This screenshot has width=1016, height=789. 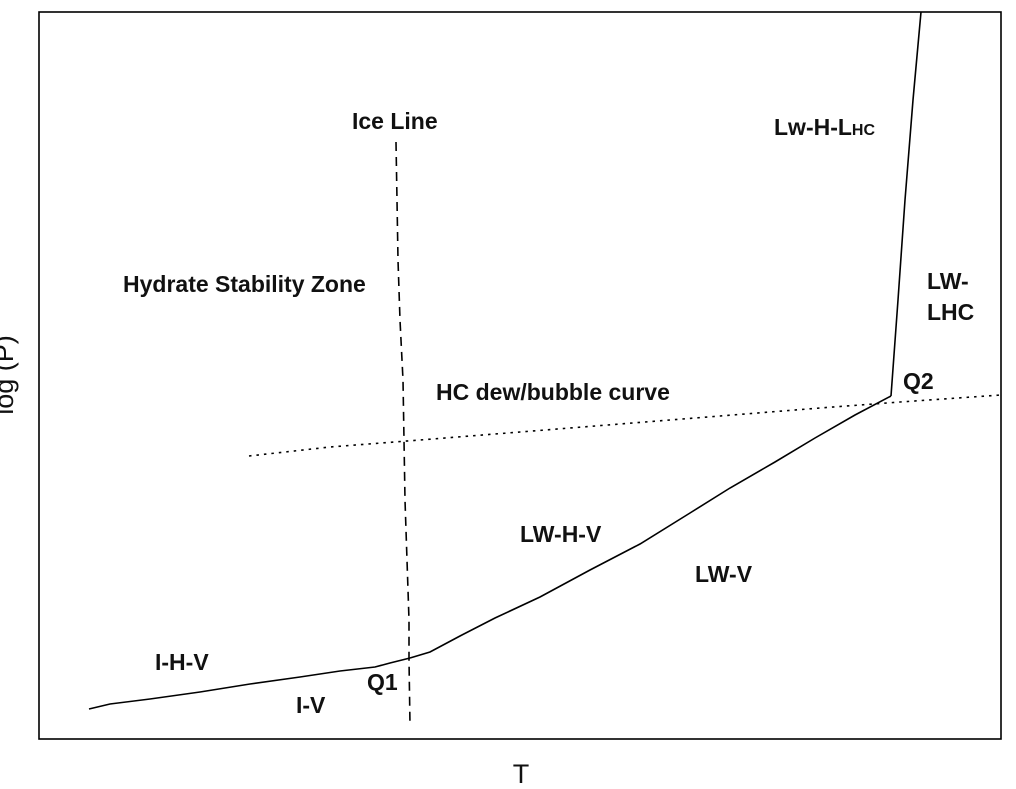 What do you see at coordinates (724, 574) in the screenshot?
I see `lw-v-label: LW-V` at bounding box center [724, 574].